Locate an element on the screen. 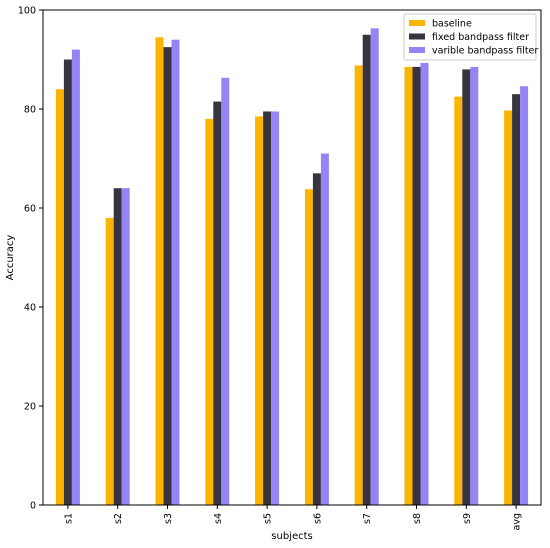  legend-label: baseline is located at coordinates (452, 24).